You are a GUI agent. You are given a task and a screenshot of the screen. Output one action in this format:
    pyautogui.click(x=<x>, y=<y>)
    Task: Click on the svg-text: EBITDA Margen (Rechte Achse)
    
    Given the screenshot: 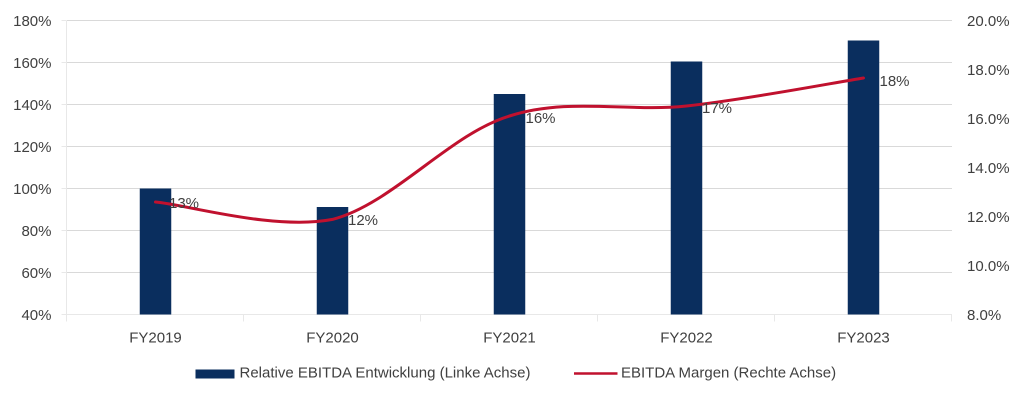 What is the action you would take?
    pyautogui.click(x=728, y=373)
    